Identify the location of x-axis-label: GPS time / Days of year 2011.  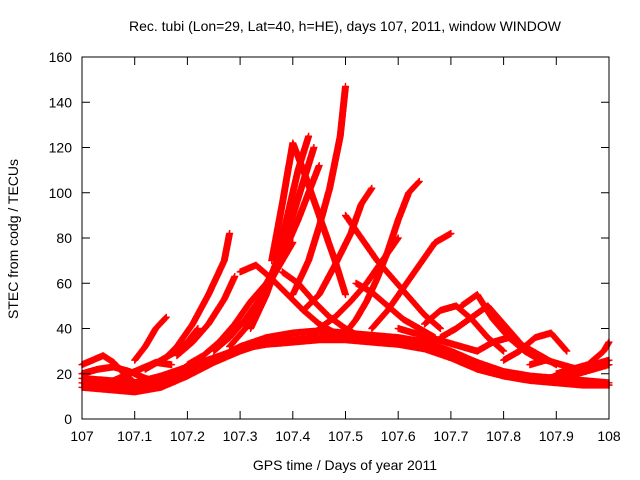
(345, 465).